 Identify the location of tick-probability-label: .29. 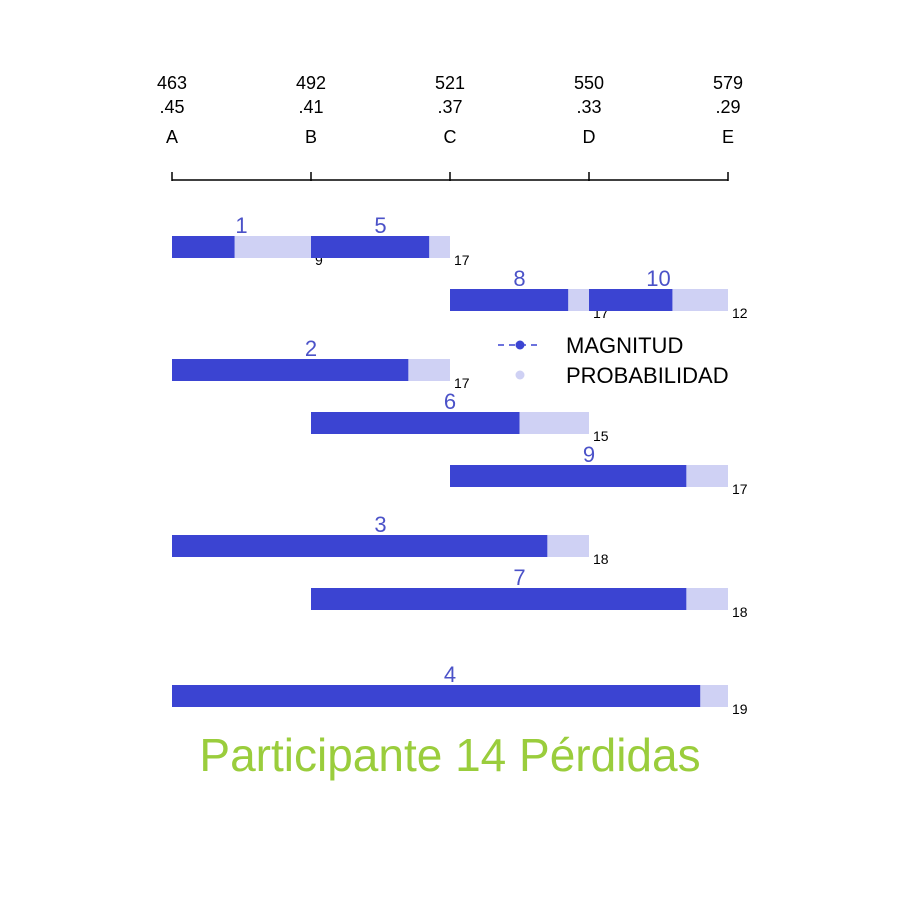
(727, 107).